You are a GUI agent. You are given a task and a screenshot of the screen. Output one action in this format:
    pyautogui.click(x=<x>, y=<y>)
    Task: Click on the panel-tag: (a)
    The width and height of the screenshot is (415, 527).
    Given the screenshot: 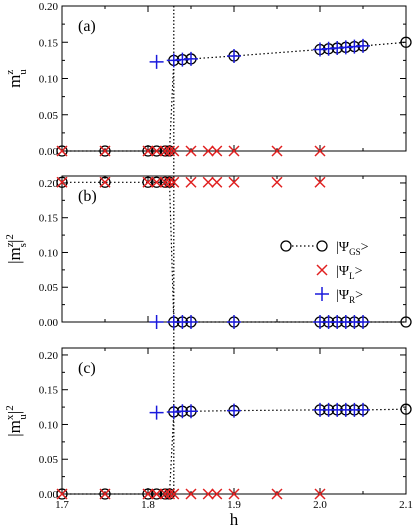 What is the action you would take?
    pyautogui.click(x=87, y=26)
    